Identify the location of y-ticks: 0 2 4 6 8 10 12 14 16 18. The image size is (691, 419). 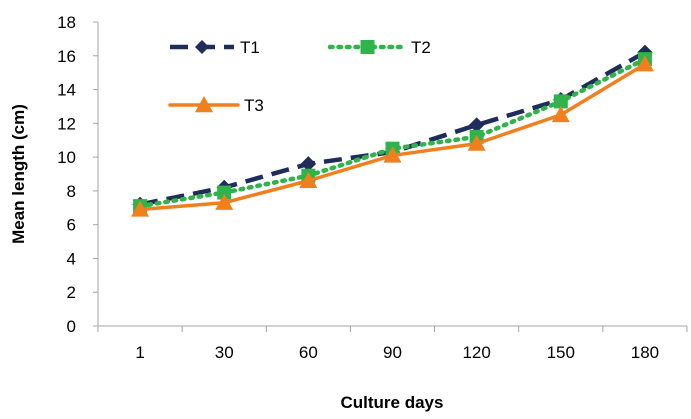
(77, 174).